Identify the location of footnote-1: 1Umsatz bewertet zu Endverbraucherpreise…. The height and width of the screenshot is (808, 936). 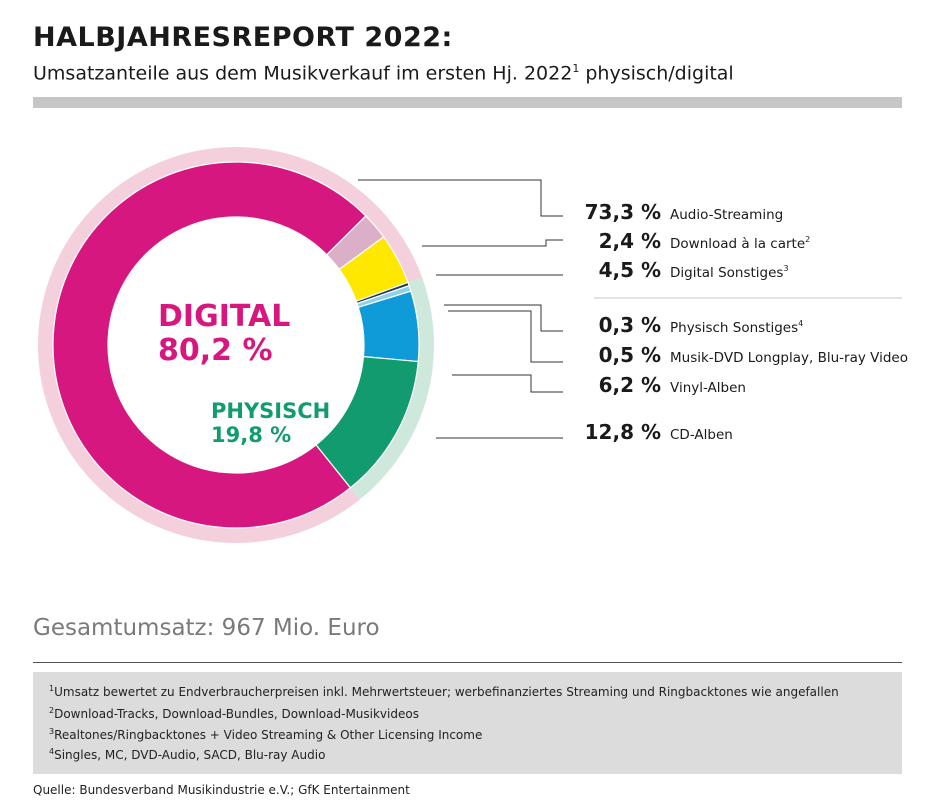
(444, 691).